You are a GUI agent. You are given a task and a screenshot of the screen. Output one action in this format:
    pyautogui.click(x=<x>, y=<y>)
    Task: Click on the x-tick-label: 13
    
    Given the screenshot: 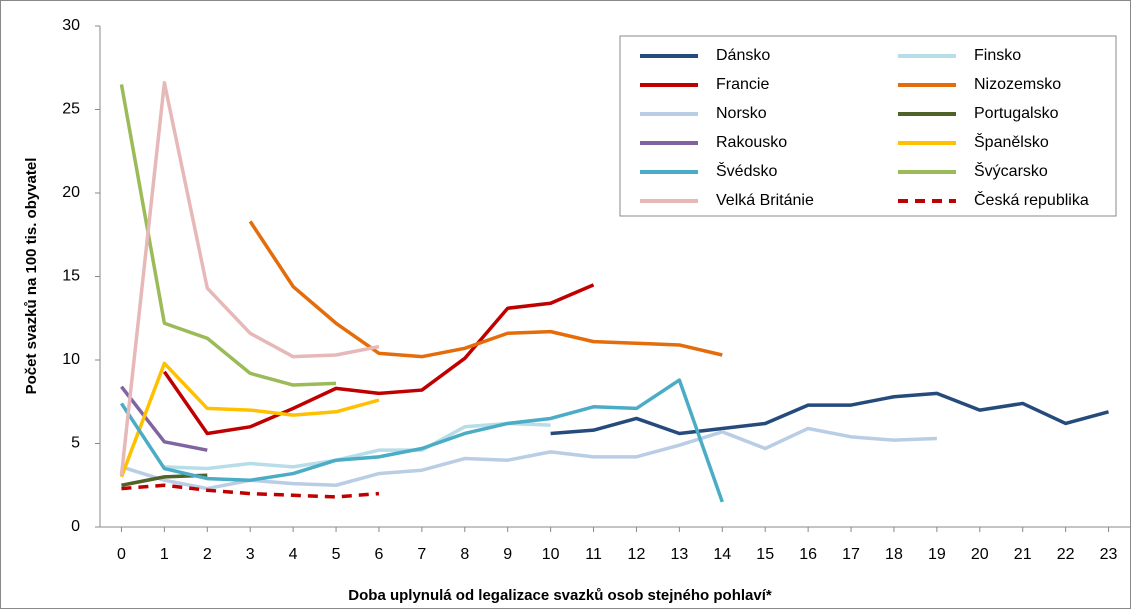 What is the action you would take?
    pyautogui.click(x=679, y=554)
    